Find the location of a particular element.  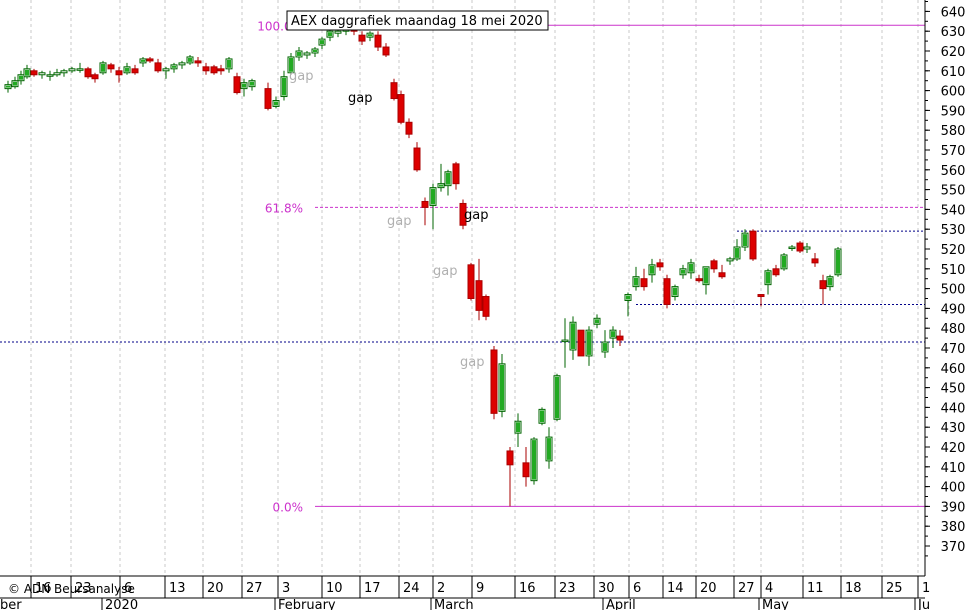

chart-title: AEX daggrafiek maandag 18 mei 2020 is located at coordinates (417, 21).